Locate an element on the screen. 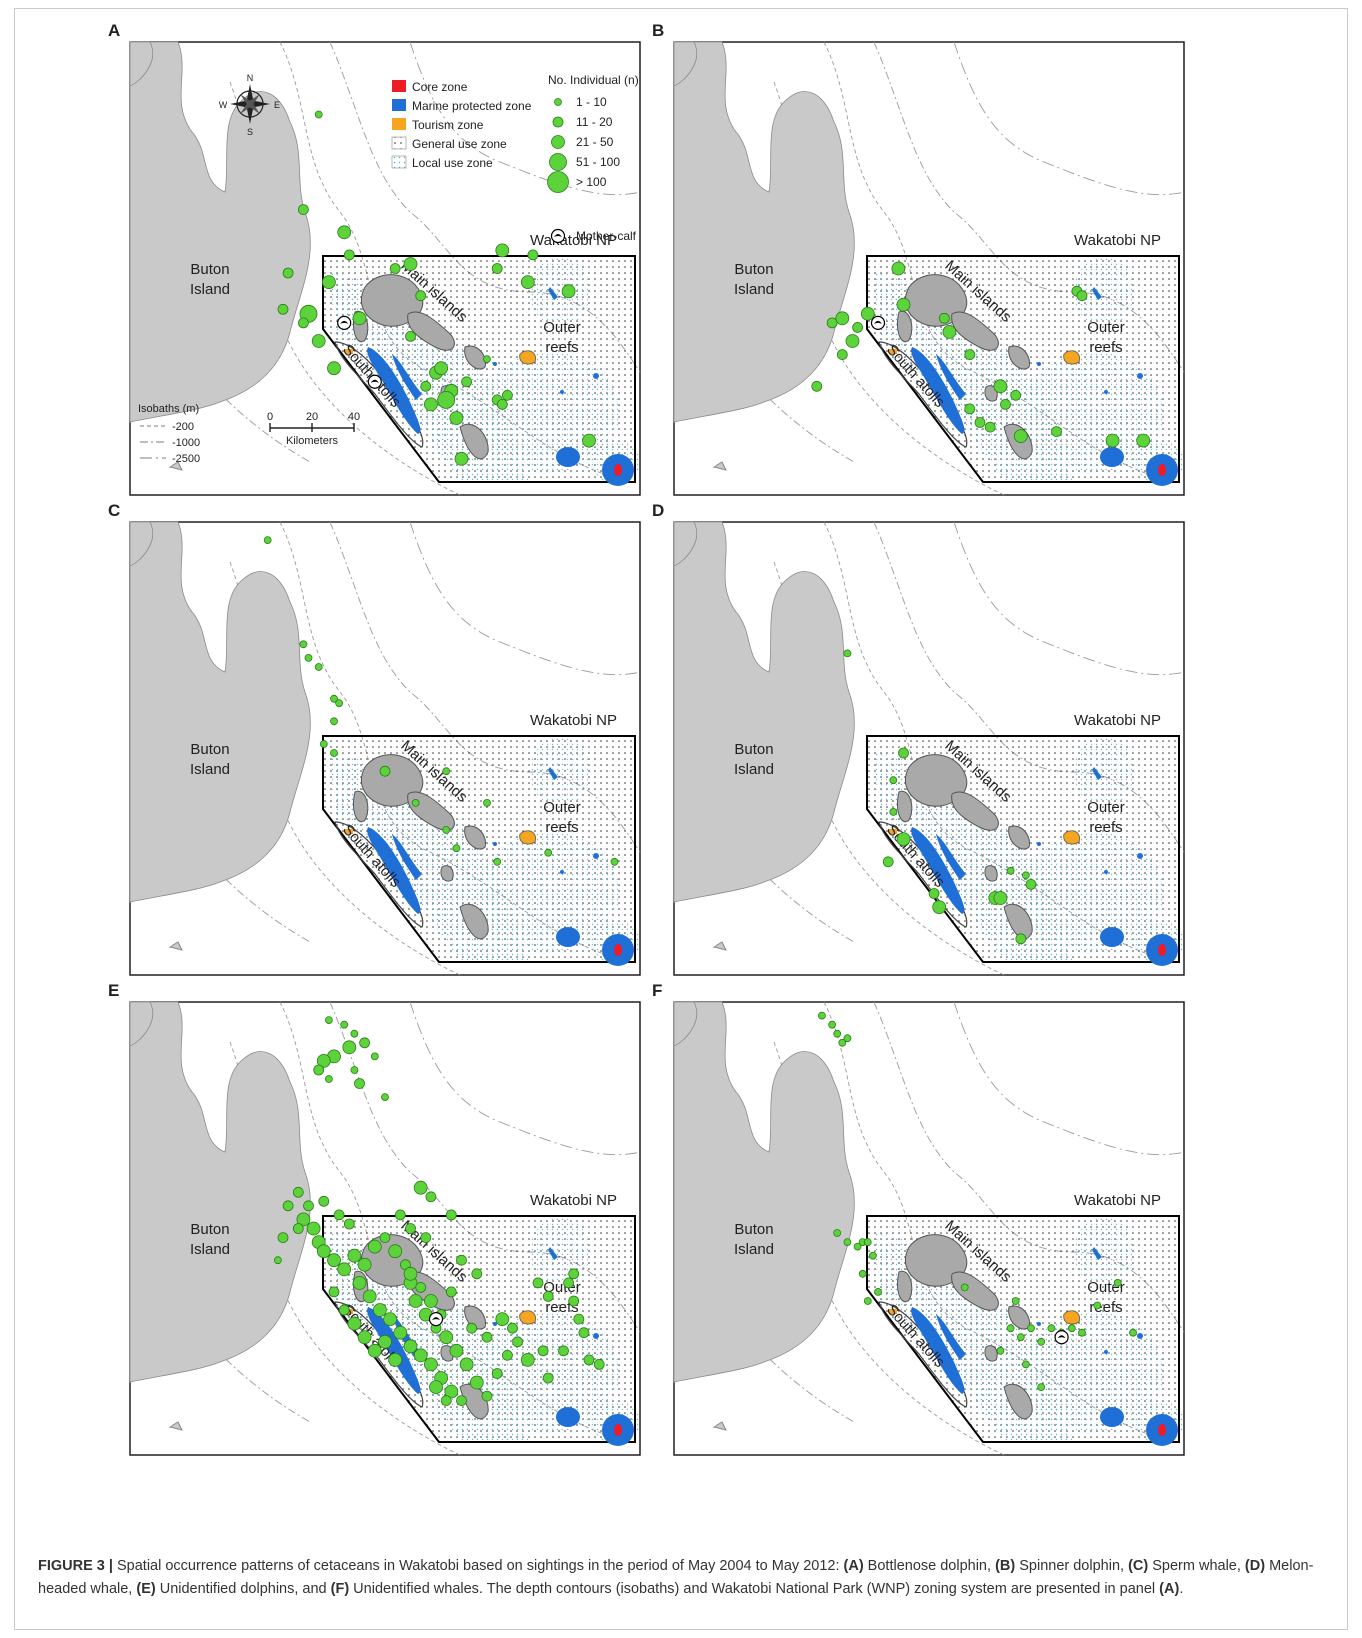  legend-swatch is located at coordinates (399, 105).